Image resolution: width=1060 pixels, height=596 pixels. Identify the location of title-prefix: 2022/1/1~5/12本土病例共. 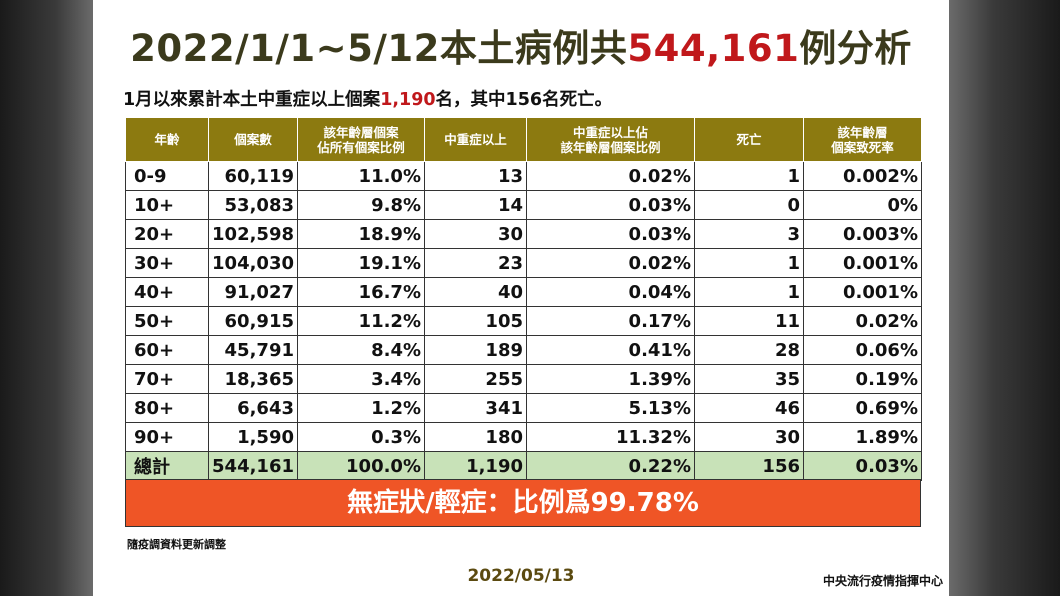
(379, 48).